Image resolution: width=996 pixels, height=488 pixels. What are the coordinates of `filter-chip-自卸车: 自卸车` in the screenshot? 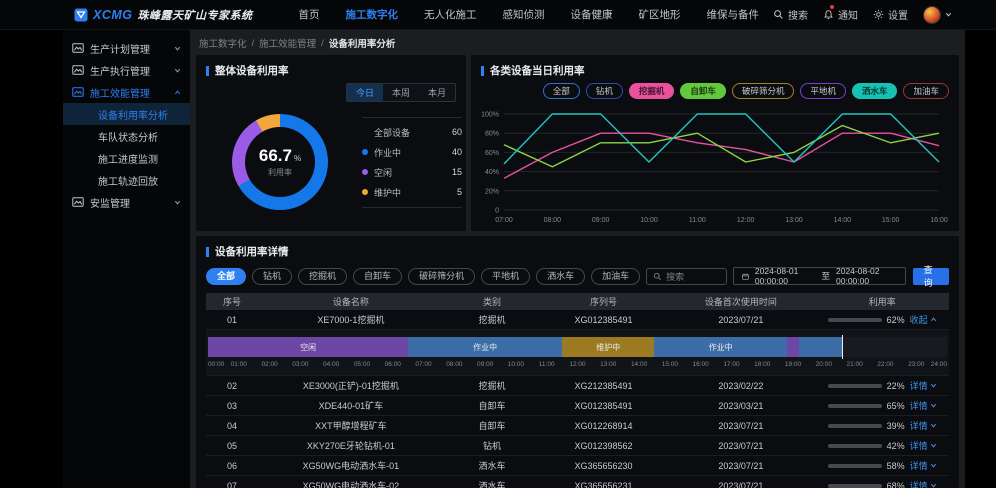 It's located at (378, 276).